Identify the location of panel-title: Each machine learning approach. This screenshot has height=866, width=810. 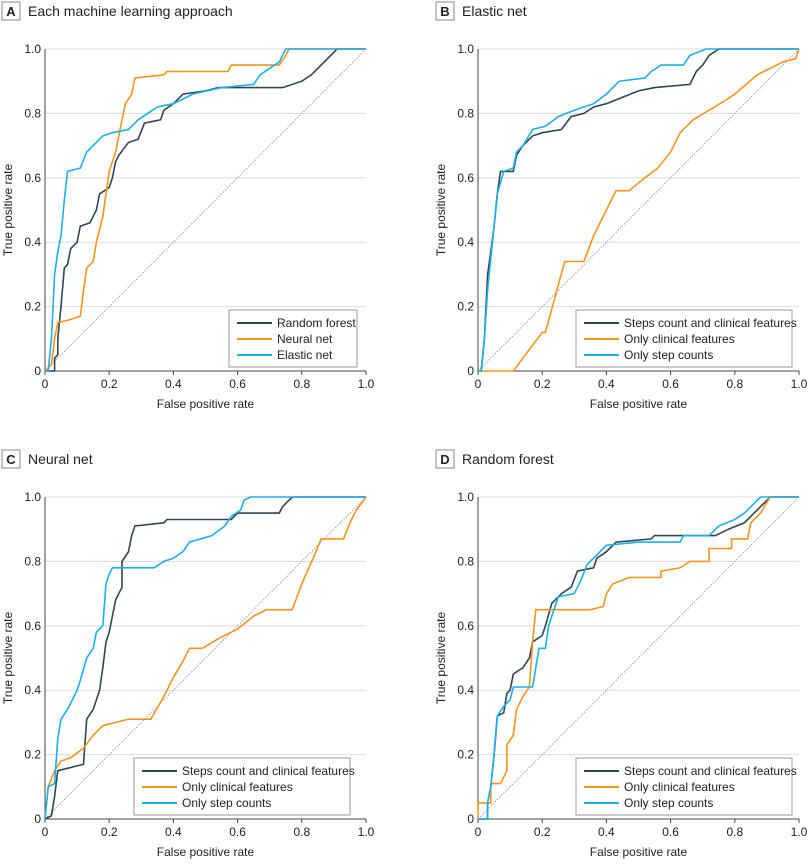
(130, 11).